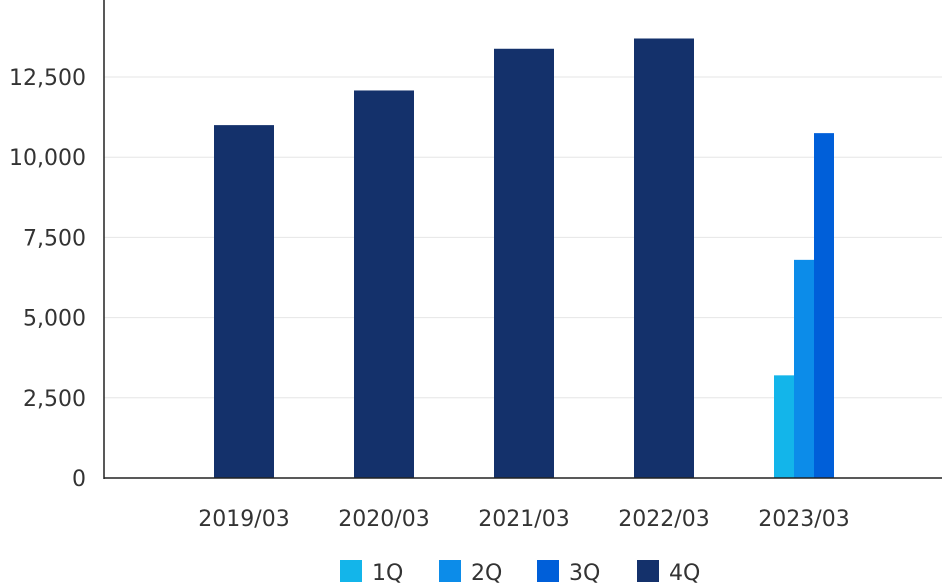  Describe the element at coordinates (803, 519) in the screenshot. I see `x-tick-label: 2023/03` at that location.